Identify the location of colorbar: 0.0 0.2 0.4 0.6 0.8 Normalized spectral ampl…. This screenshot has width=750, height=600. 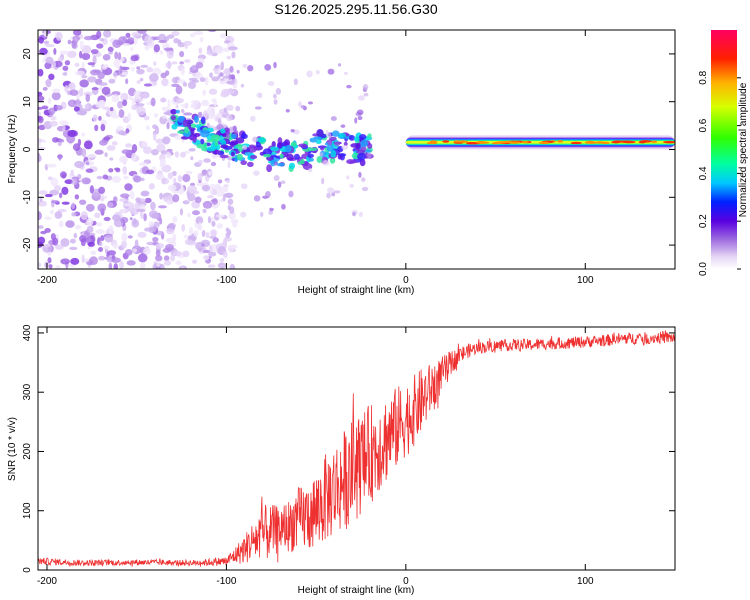
(723, 153).